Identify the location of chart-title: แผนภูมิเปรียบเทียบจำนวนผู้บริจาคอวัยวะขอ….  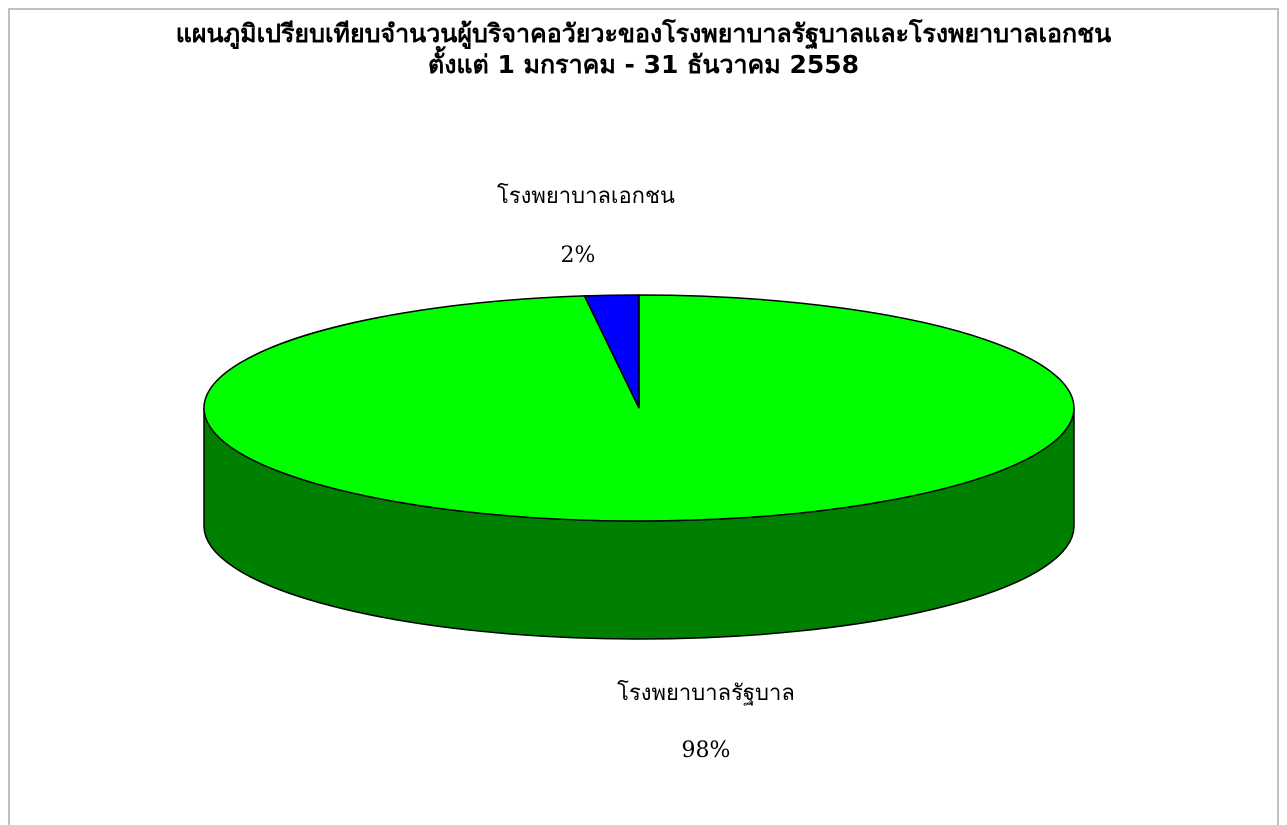
(643, 49).